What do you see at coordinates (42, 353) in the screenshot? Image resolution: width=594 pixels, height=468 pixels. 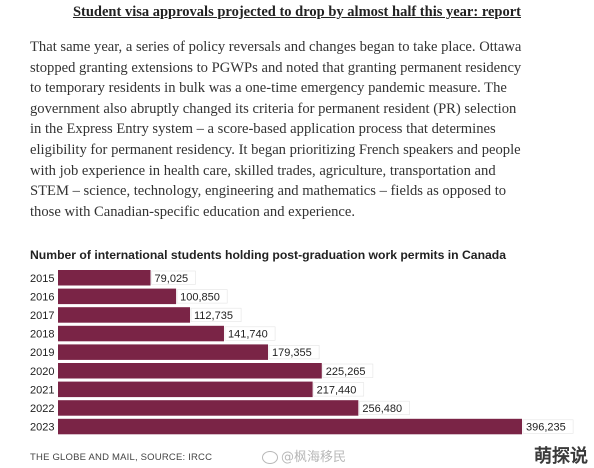 I see `tick-label-year: 2019` at bounding box center [42, 353].